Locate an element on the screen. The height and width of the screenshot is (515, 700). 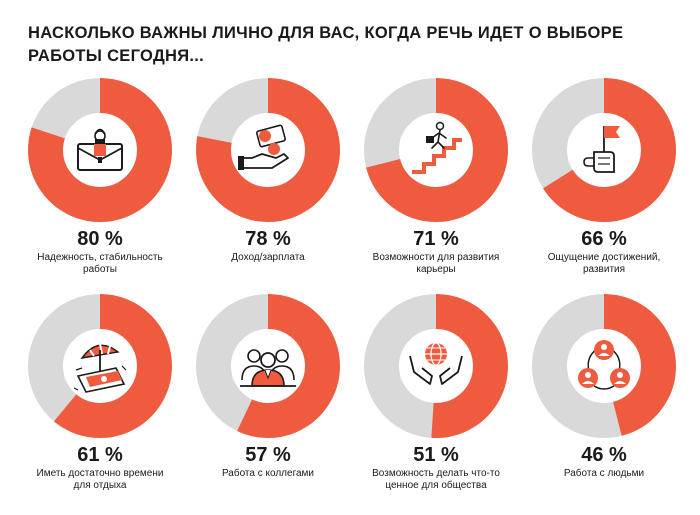
flag-hand-icon is located at coordinates (604, 150).